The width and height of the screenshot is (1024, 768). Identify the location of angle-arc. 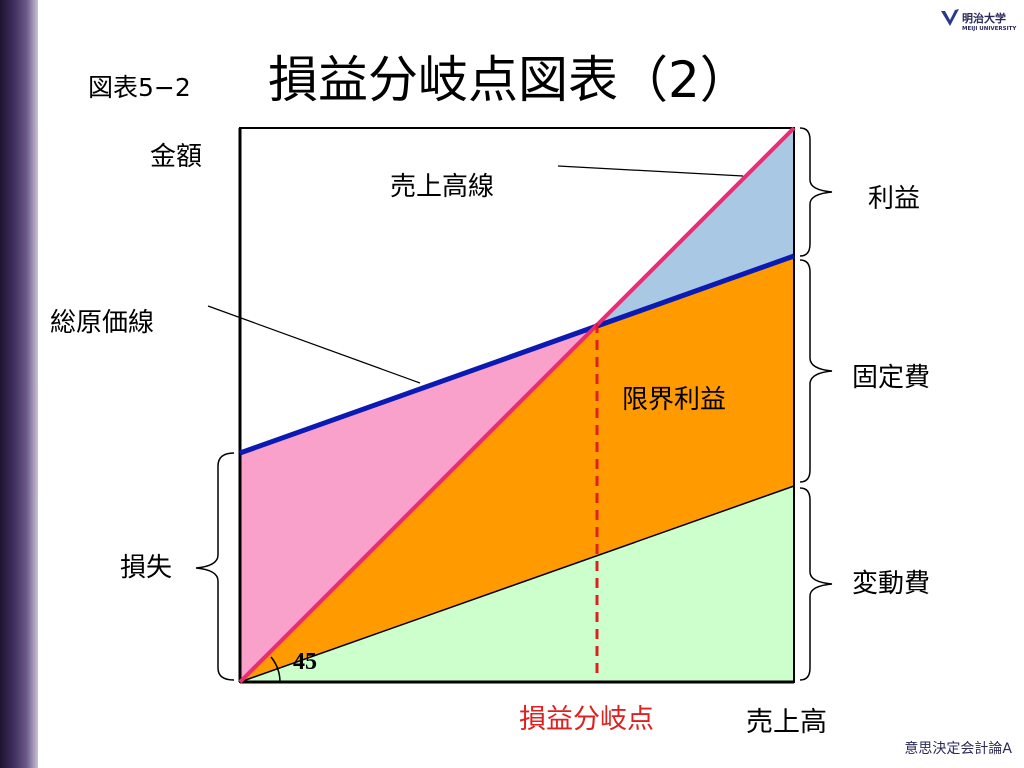
(275, 669).